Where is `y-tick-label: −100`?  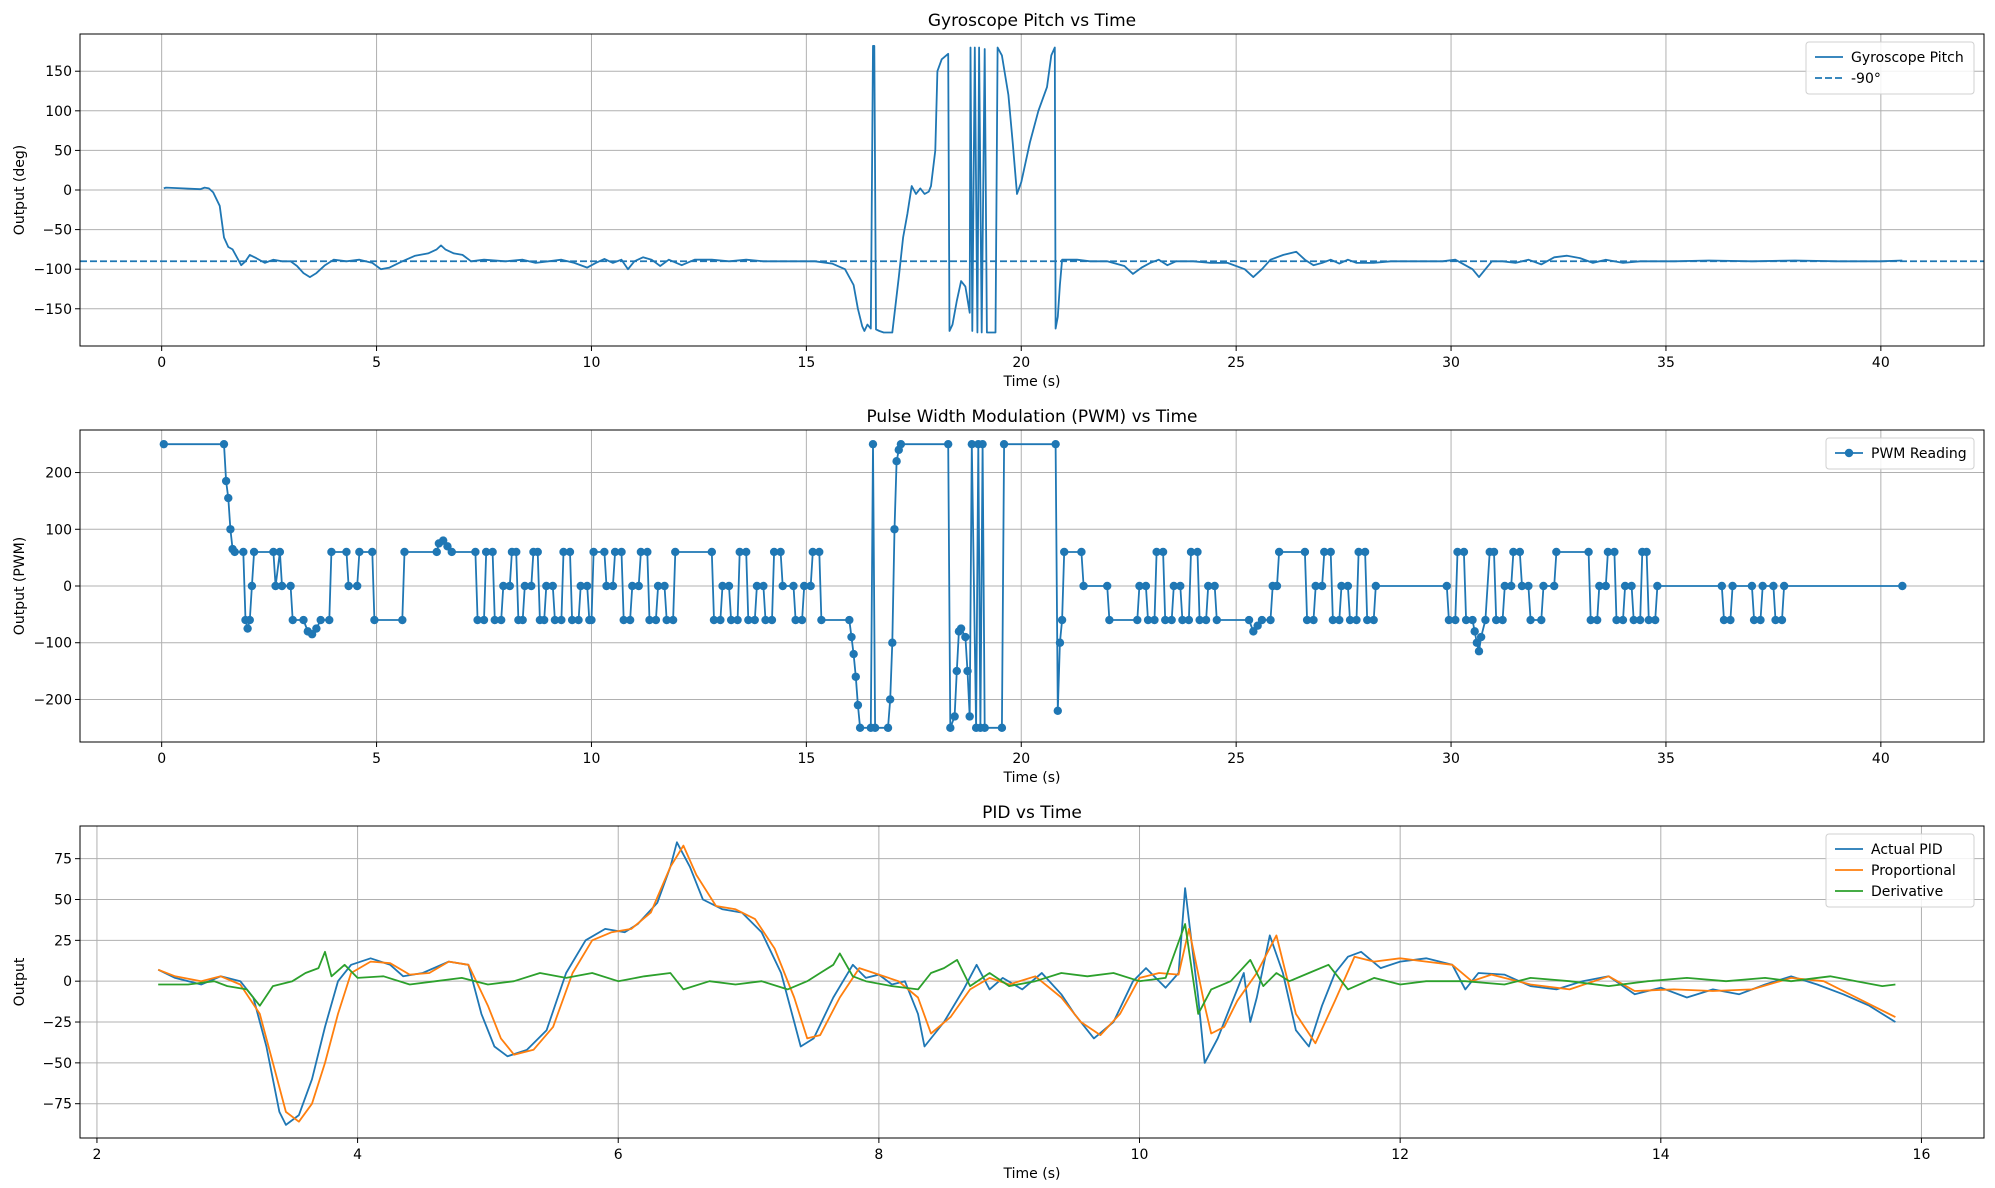
y-tick-label: −100 is located at coordinates (53, 270).